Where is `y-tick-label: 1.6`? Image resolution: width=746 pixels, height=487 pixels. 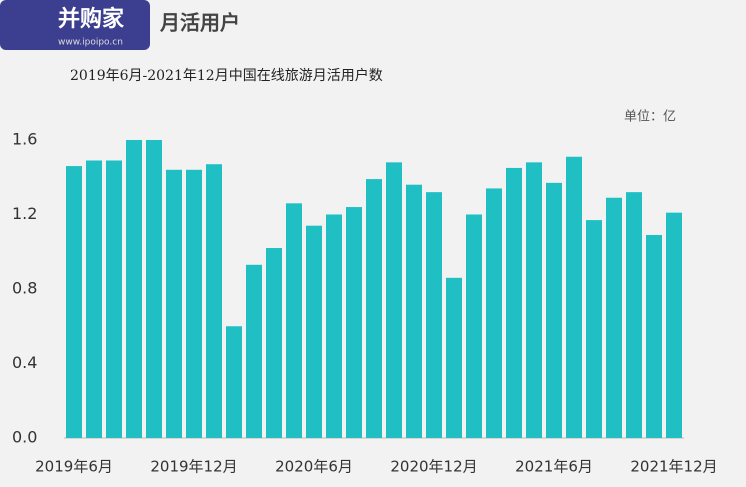 y-tick-label: 1.6 is located at coordinates (24, 139).